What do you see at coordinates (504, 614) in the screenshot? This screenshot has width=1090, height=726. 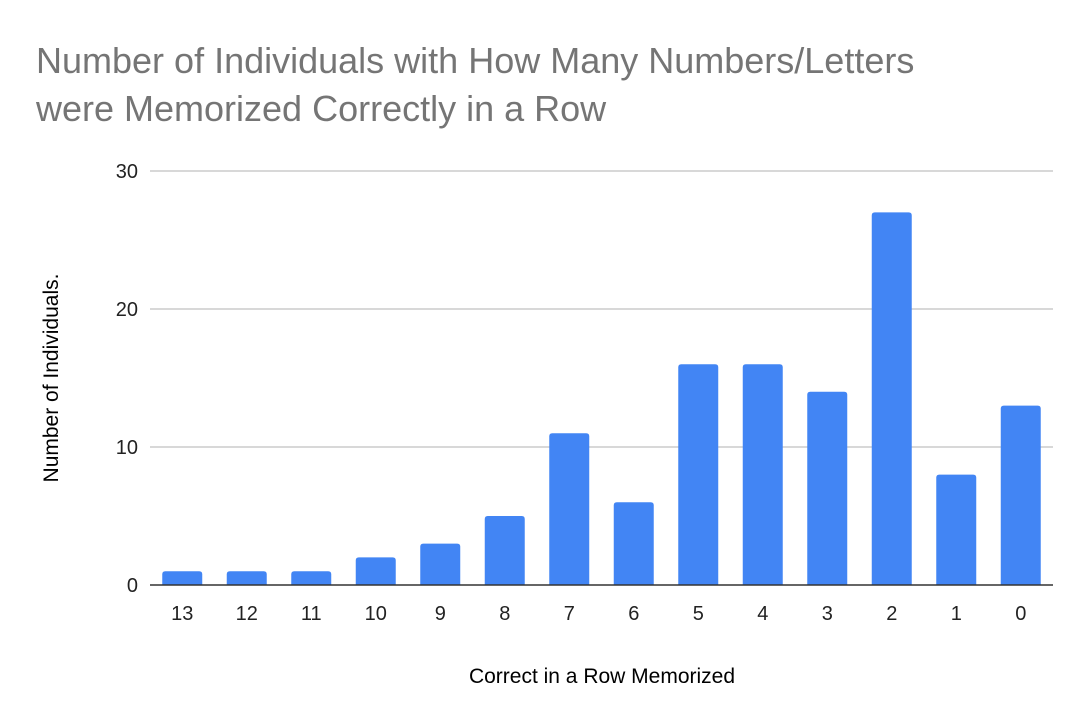 I see `x-tick-label: 8` at bounding box center [504, 614].